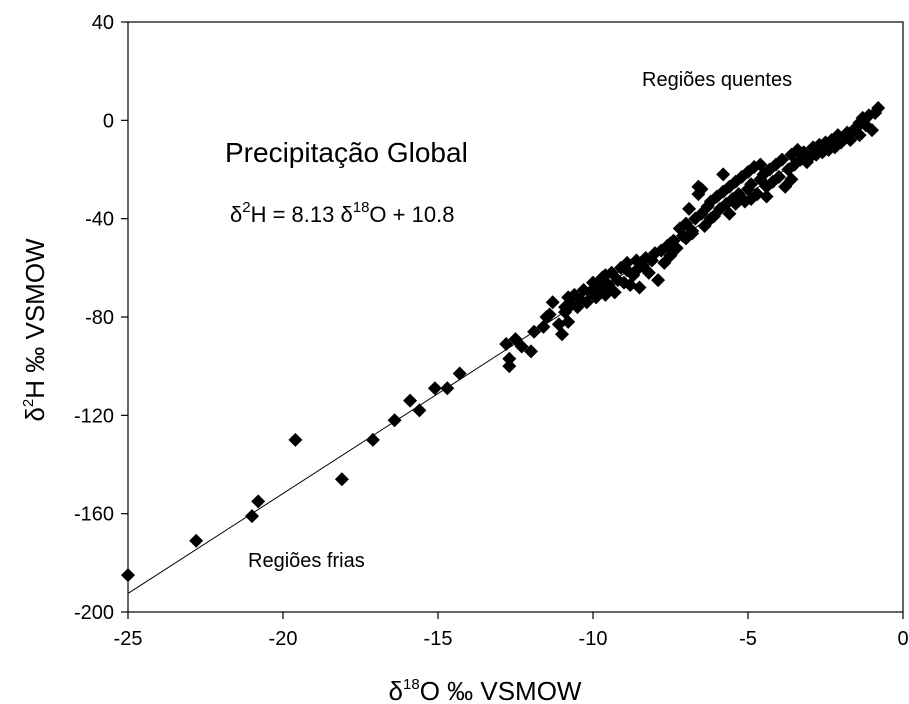 The width and height of the screenshot is (909, 704). Describe the element at coordinates (99, 220) in the screenshot. I see `y-tick-label: -40` at that location.